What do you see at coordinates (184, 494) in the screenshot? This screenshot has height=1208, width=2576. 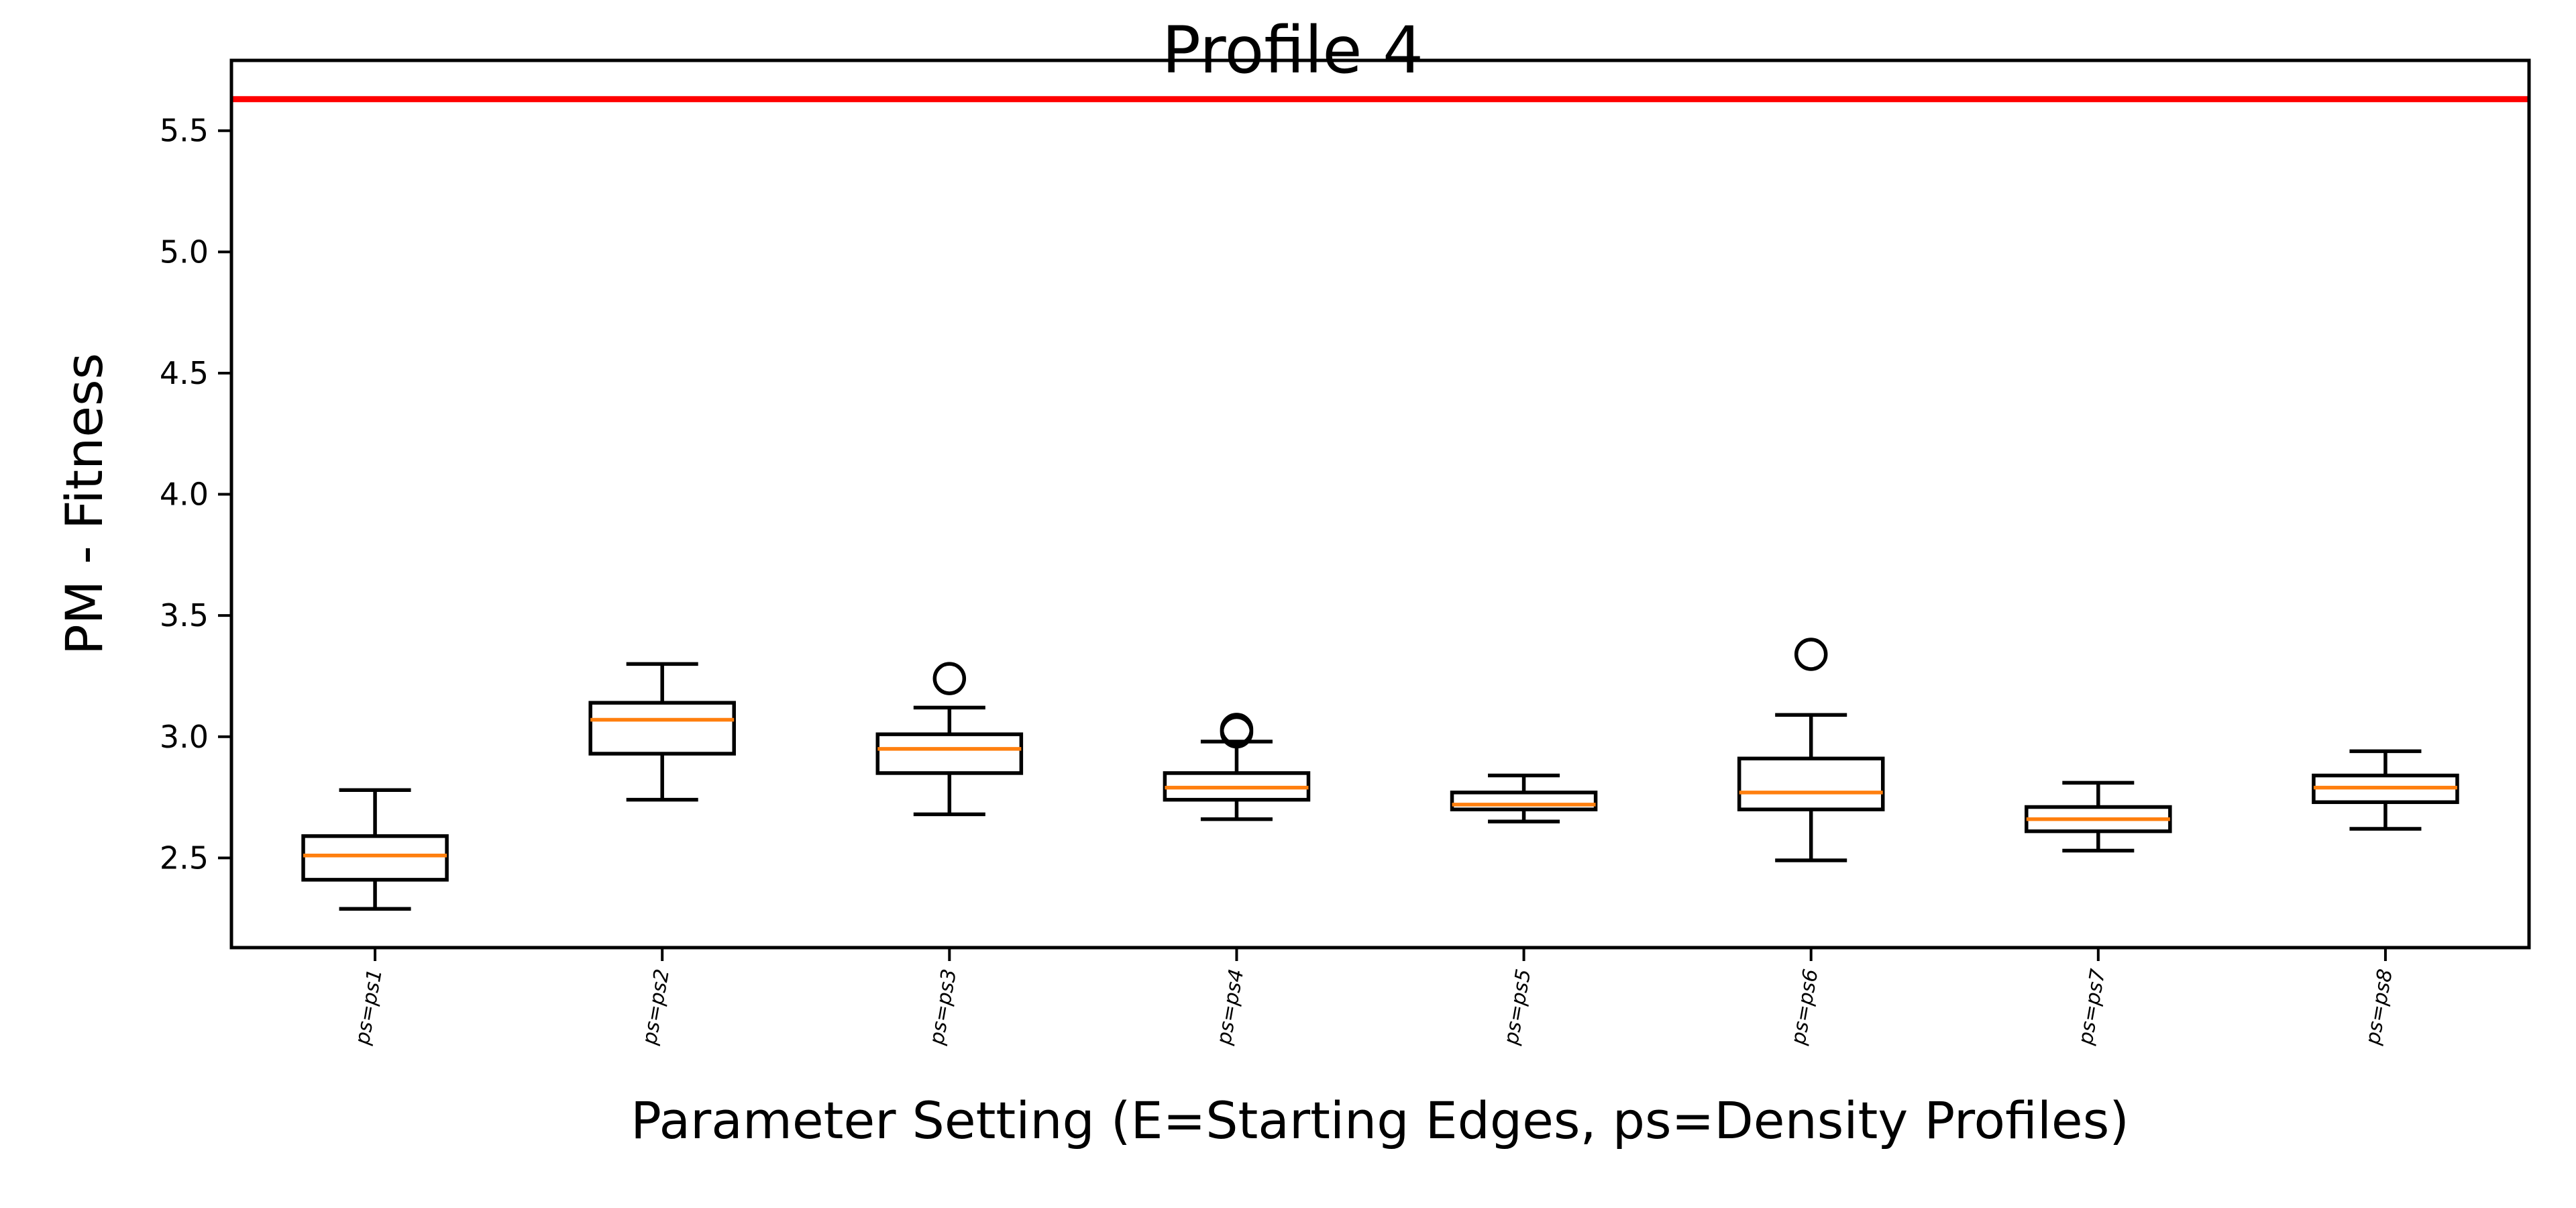 I see `y-tick-label: 4.0` at bounding box center [184, 494].